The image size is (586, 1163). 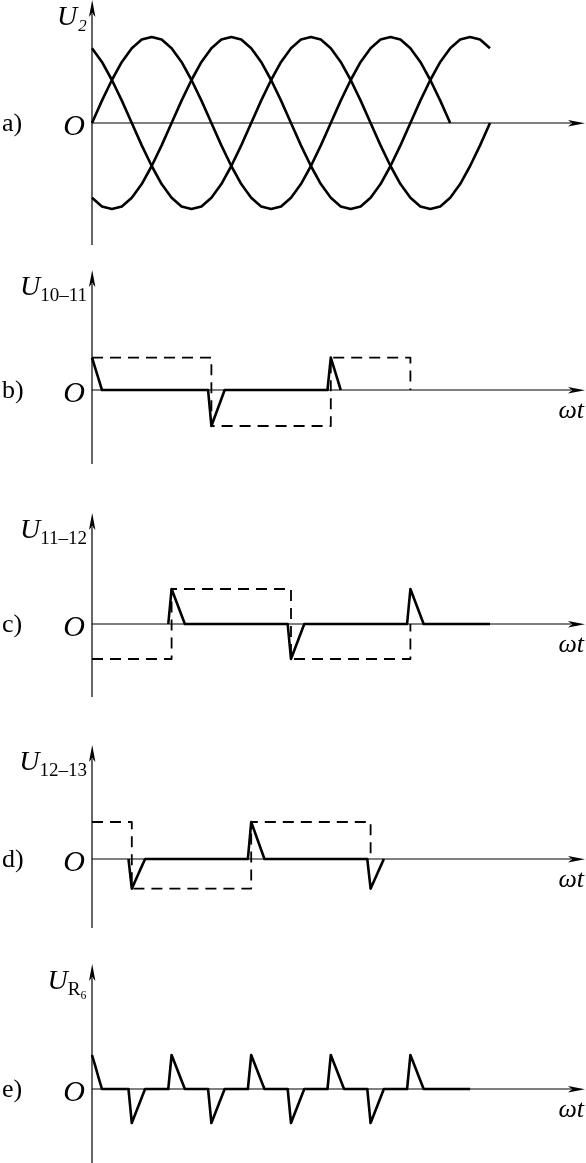 I want to click on text: e), so click(x=12, y=1088).